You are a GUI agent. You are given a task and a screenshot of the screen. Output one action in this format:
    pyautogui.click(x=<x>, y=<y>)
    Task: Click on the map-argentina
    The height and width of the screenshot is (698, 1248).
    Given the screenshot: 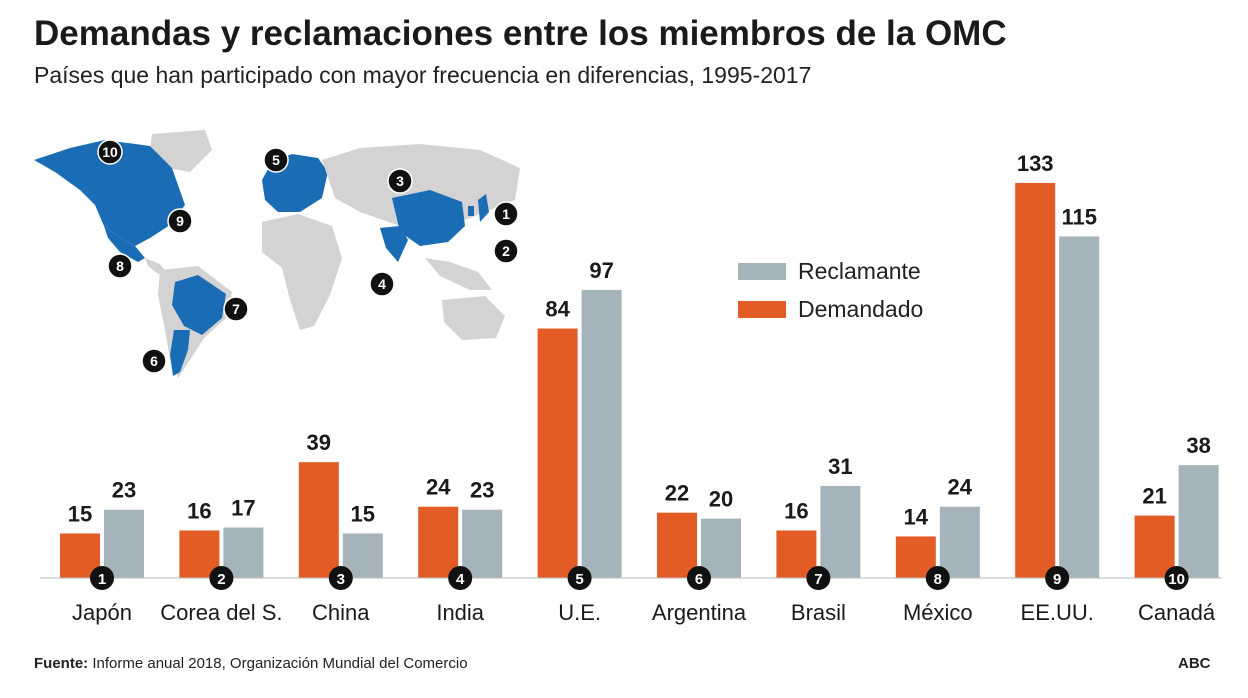 What is the action you would take?
    pyautogui.click(x=180, y=353)
    